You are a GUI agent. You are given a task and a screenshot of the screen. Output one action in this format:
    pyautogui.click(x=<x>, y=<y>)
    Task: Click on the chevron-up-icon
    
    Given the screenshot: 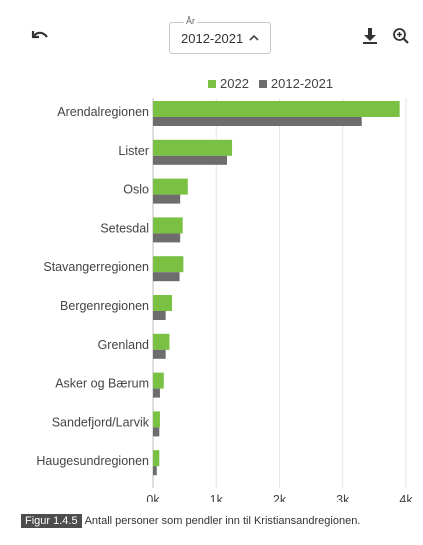 What is the action you would take?
    pyautogui.click(x=254, y=38)
    